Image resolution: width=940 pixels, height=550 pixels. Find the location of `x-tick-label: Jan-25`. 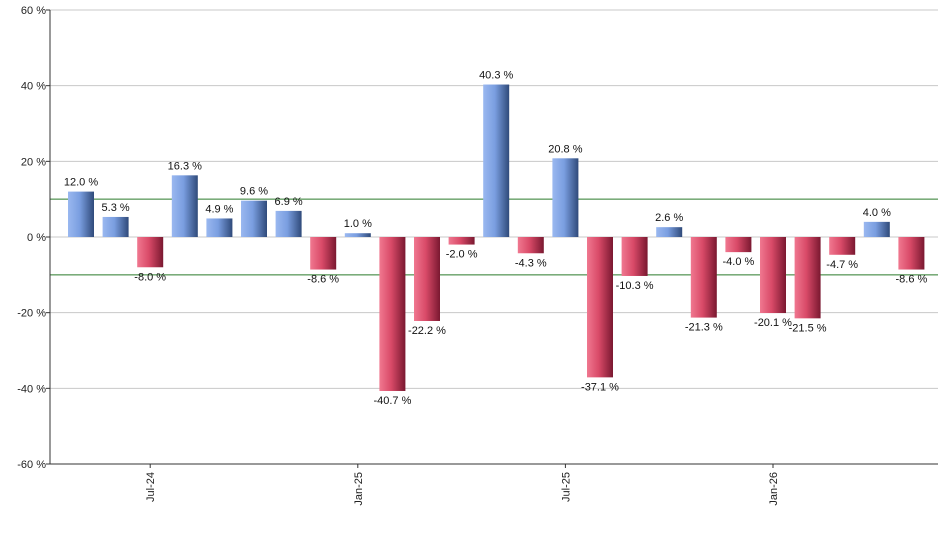

x-tick-label: Jan-25 is located at coordinates (359, 489).